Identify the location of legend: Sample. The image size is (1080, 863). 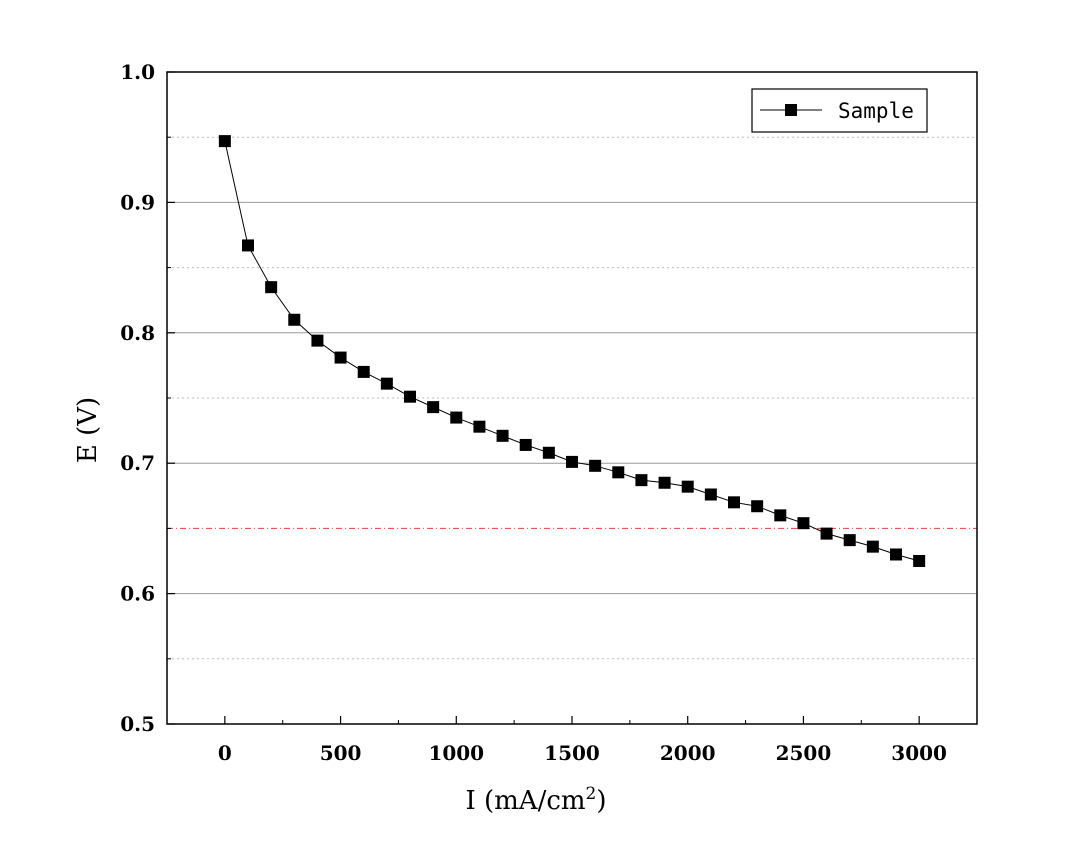
(839, 110).